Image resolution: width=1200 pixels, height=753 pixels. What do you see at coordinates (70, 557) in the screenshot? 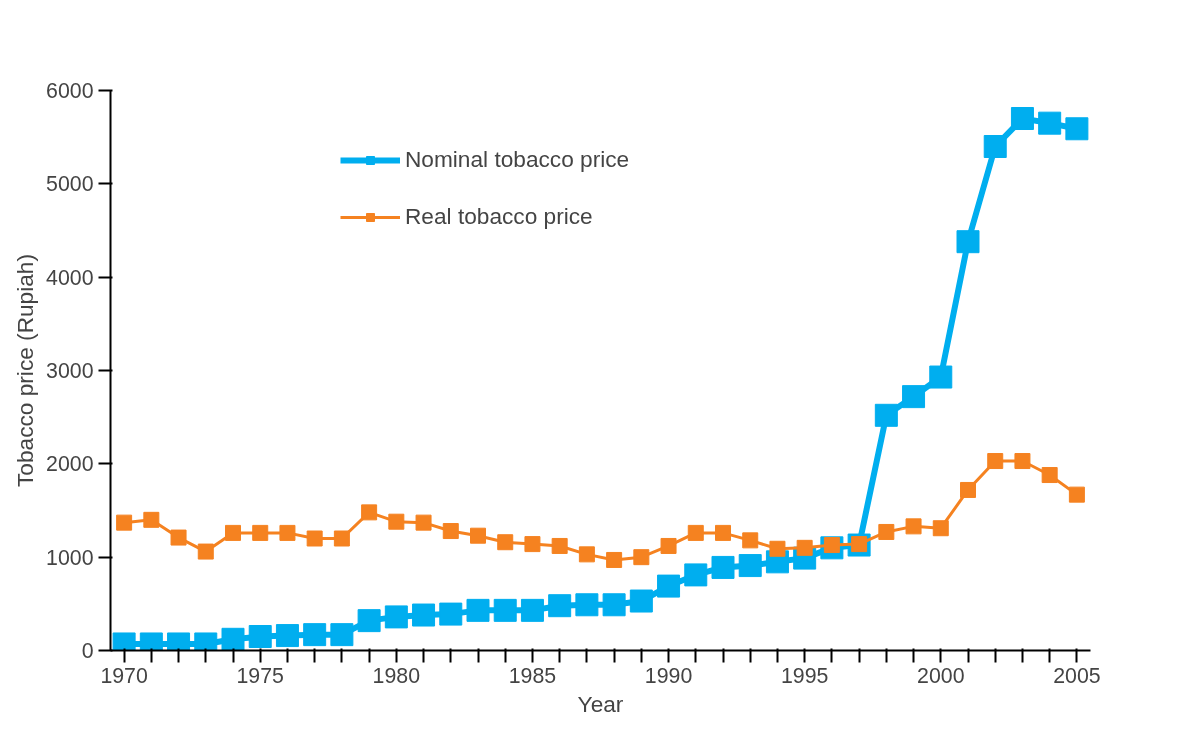
I see `y-tick-label: 1000` at bounding box center [70, 557].